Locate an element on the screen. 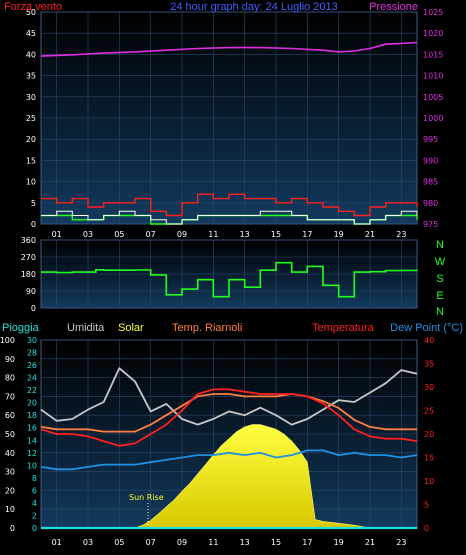 Image resolution: width=466 pixels, height=555 pixels. series-dew-point-c is located at coordinates (229, 460).